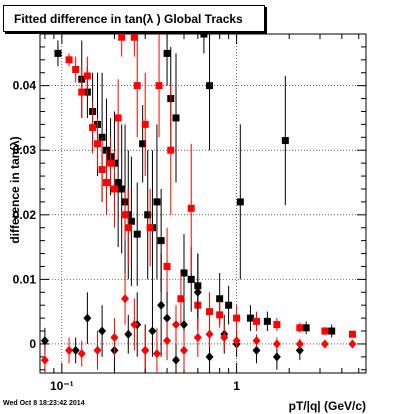 The height and width of the screenshot is (414, 400). I want to click on x-tick-label: 1, so click(236, 386).